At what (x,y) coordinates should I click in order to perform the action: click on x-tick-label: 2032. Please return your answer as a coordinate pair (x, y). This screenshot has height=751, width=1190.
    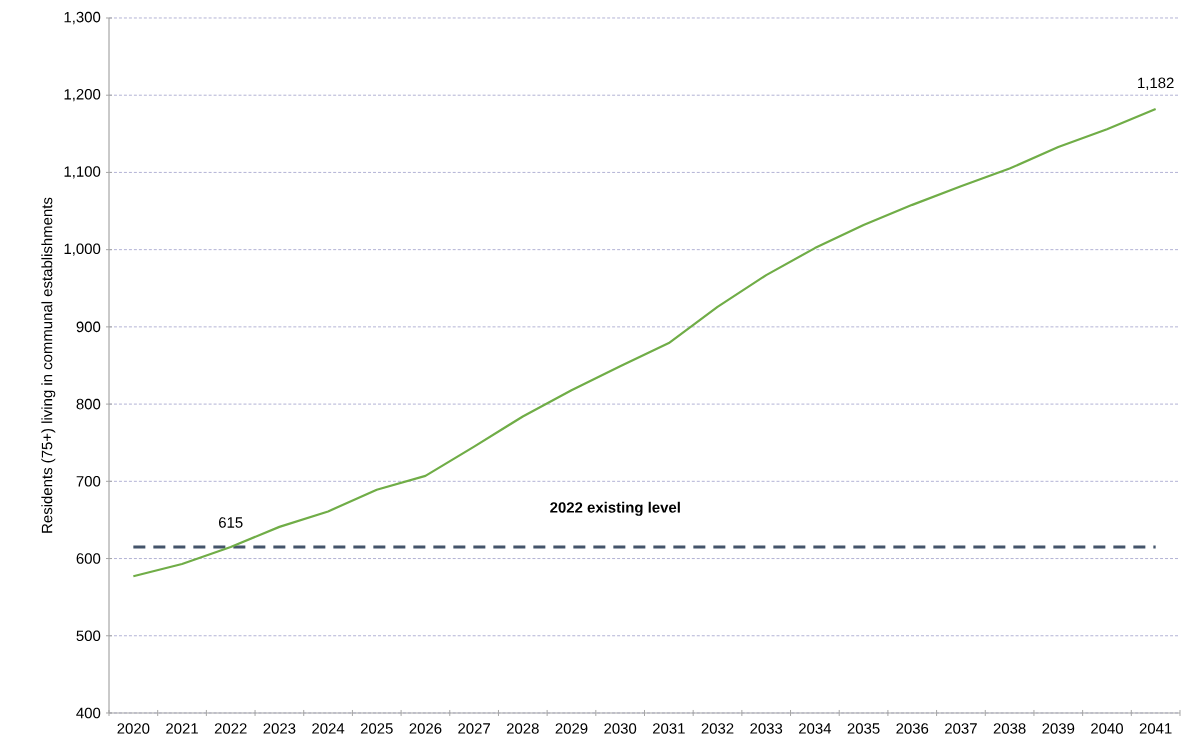
    Looking at the image, I should click on (717, 728).